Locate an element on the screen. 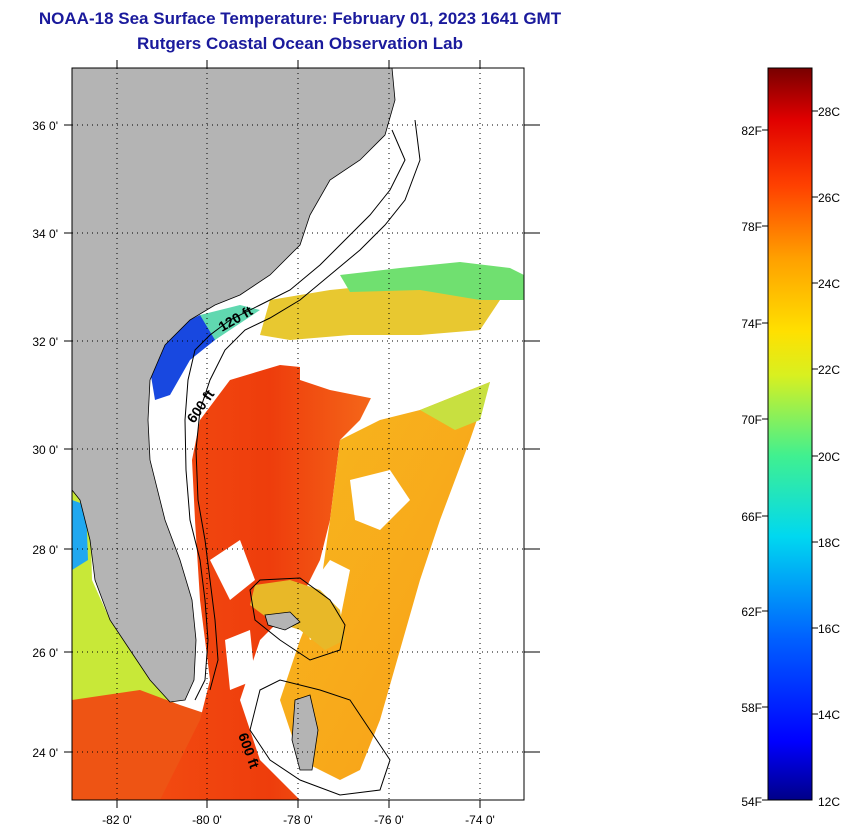 This screenshot has width=849, height=832. colorbar-ticks is located at coordinates (790, 455).